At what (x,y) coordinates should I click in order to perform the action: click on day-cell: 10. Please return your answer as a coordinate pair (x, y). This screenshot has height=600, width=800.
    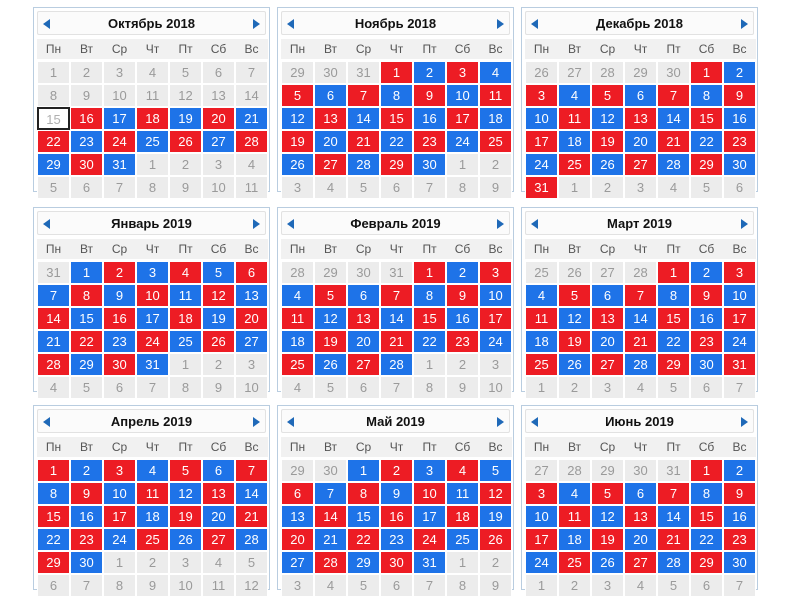
    Looking at the image, I should click on (739, 295).